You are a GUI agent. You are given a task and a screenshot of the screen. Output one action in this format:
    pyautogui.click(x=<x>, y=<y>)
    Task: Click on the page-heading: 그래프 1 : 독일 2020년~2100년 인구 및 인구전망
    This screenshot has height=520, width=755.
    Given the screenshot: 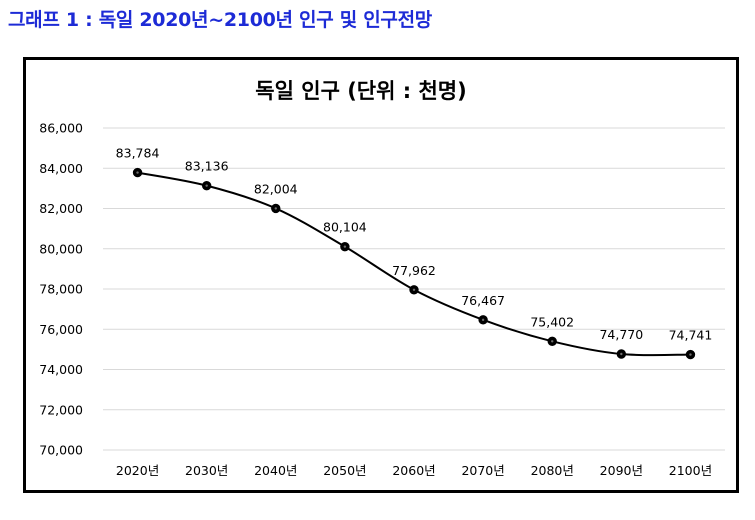 What is the action you would take?
    pyautogui.click(x=220, y=20)
    